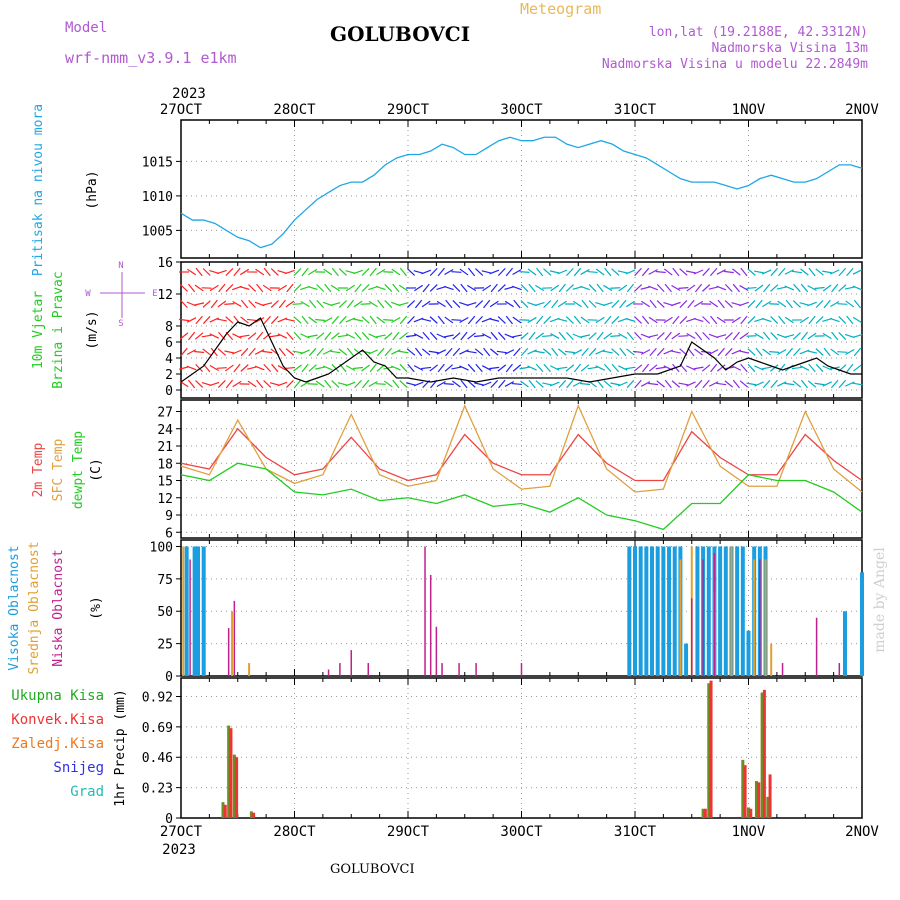 The height and width of the screenshot is (900, 900). What do you see at coordinates (165, 295) in the screenshot?
I see `y-tick-label: 12` at bounding box center [165, 295].